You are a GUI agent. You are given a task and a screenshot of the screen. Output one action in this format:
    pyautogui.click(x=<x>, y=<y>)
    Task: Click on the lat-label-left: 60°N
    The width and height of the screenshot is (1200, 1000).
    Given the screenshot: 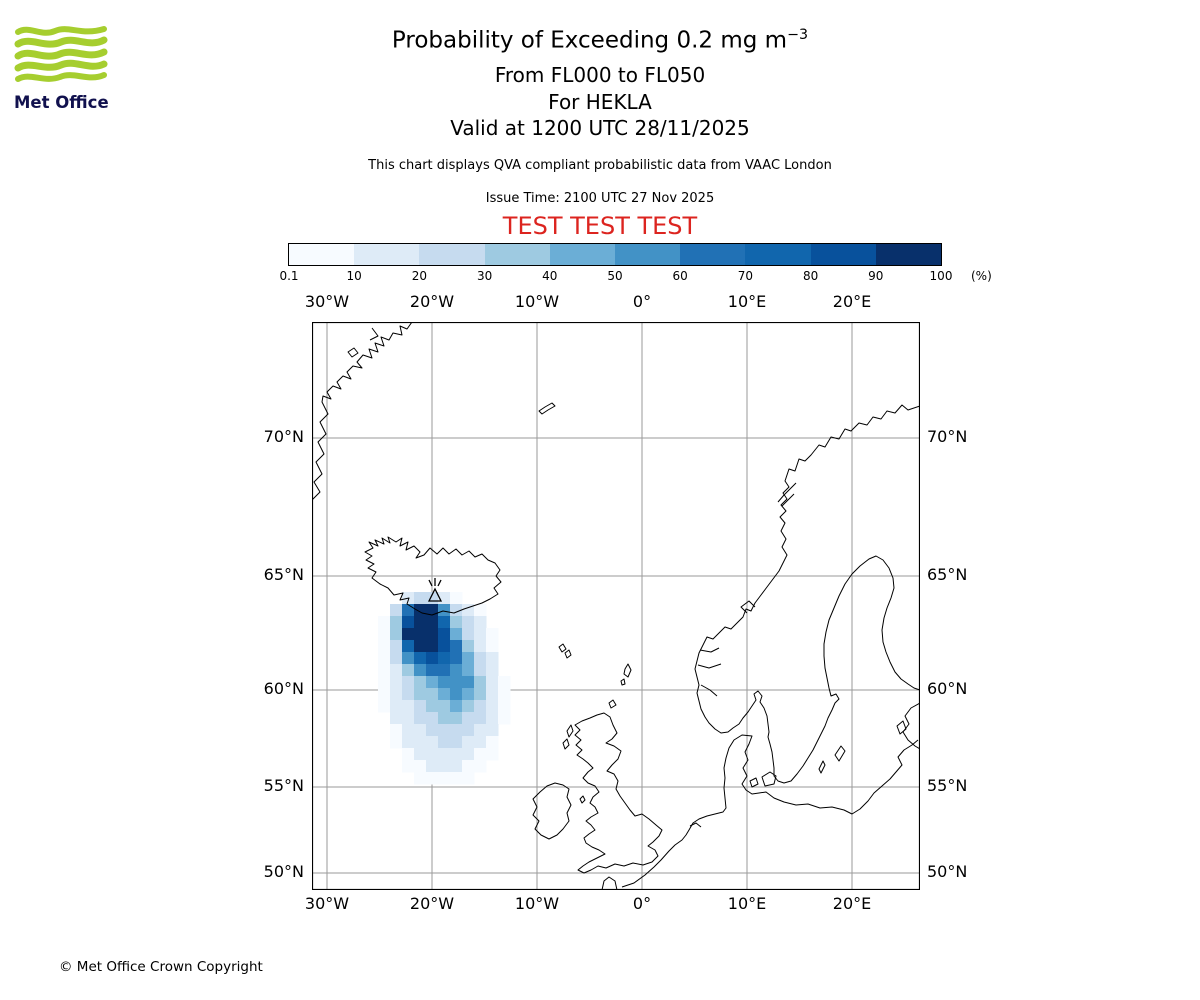 What is the action you would take?
    pyautogui.click(x=283, y=688)
    